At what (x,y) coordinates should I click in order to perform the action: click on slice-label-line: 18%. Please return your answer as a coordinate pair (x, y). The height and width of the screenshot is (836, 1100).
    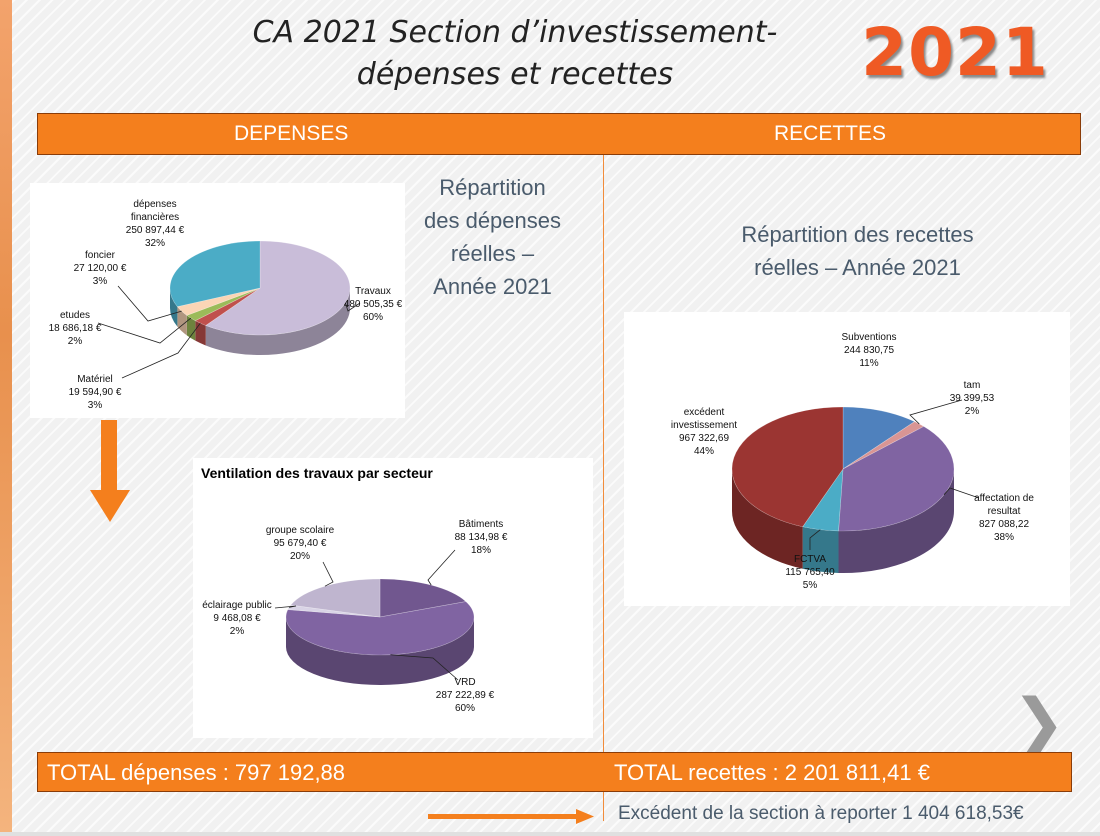
    Looking at the image, I should click on (481, 550).